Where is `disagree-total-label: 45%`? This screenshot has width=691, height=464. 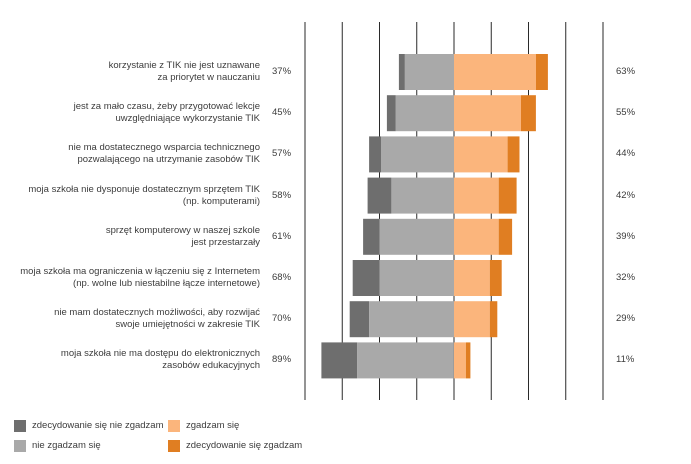
disagree-total-label: 45% is located at coordinates (282, 113).